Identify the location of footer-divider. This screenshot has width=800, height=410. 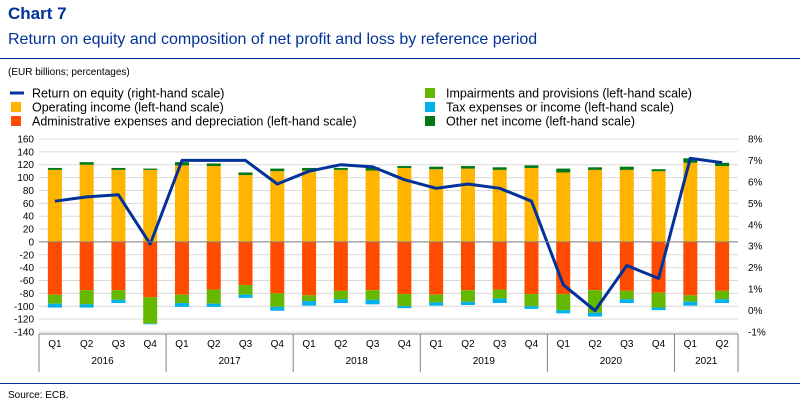
(400, 383).